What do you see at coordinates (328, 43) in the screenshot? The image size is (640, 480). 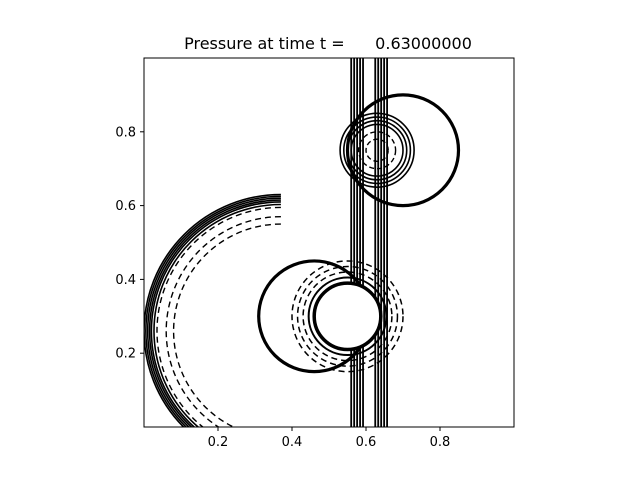 I see `chart-title: Pressure at time t = 0.63000000` at bounding box center [328, 43].